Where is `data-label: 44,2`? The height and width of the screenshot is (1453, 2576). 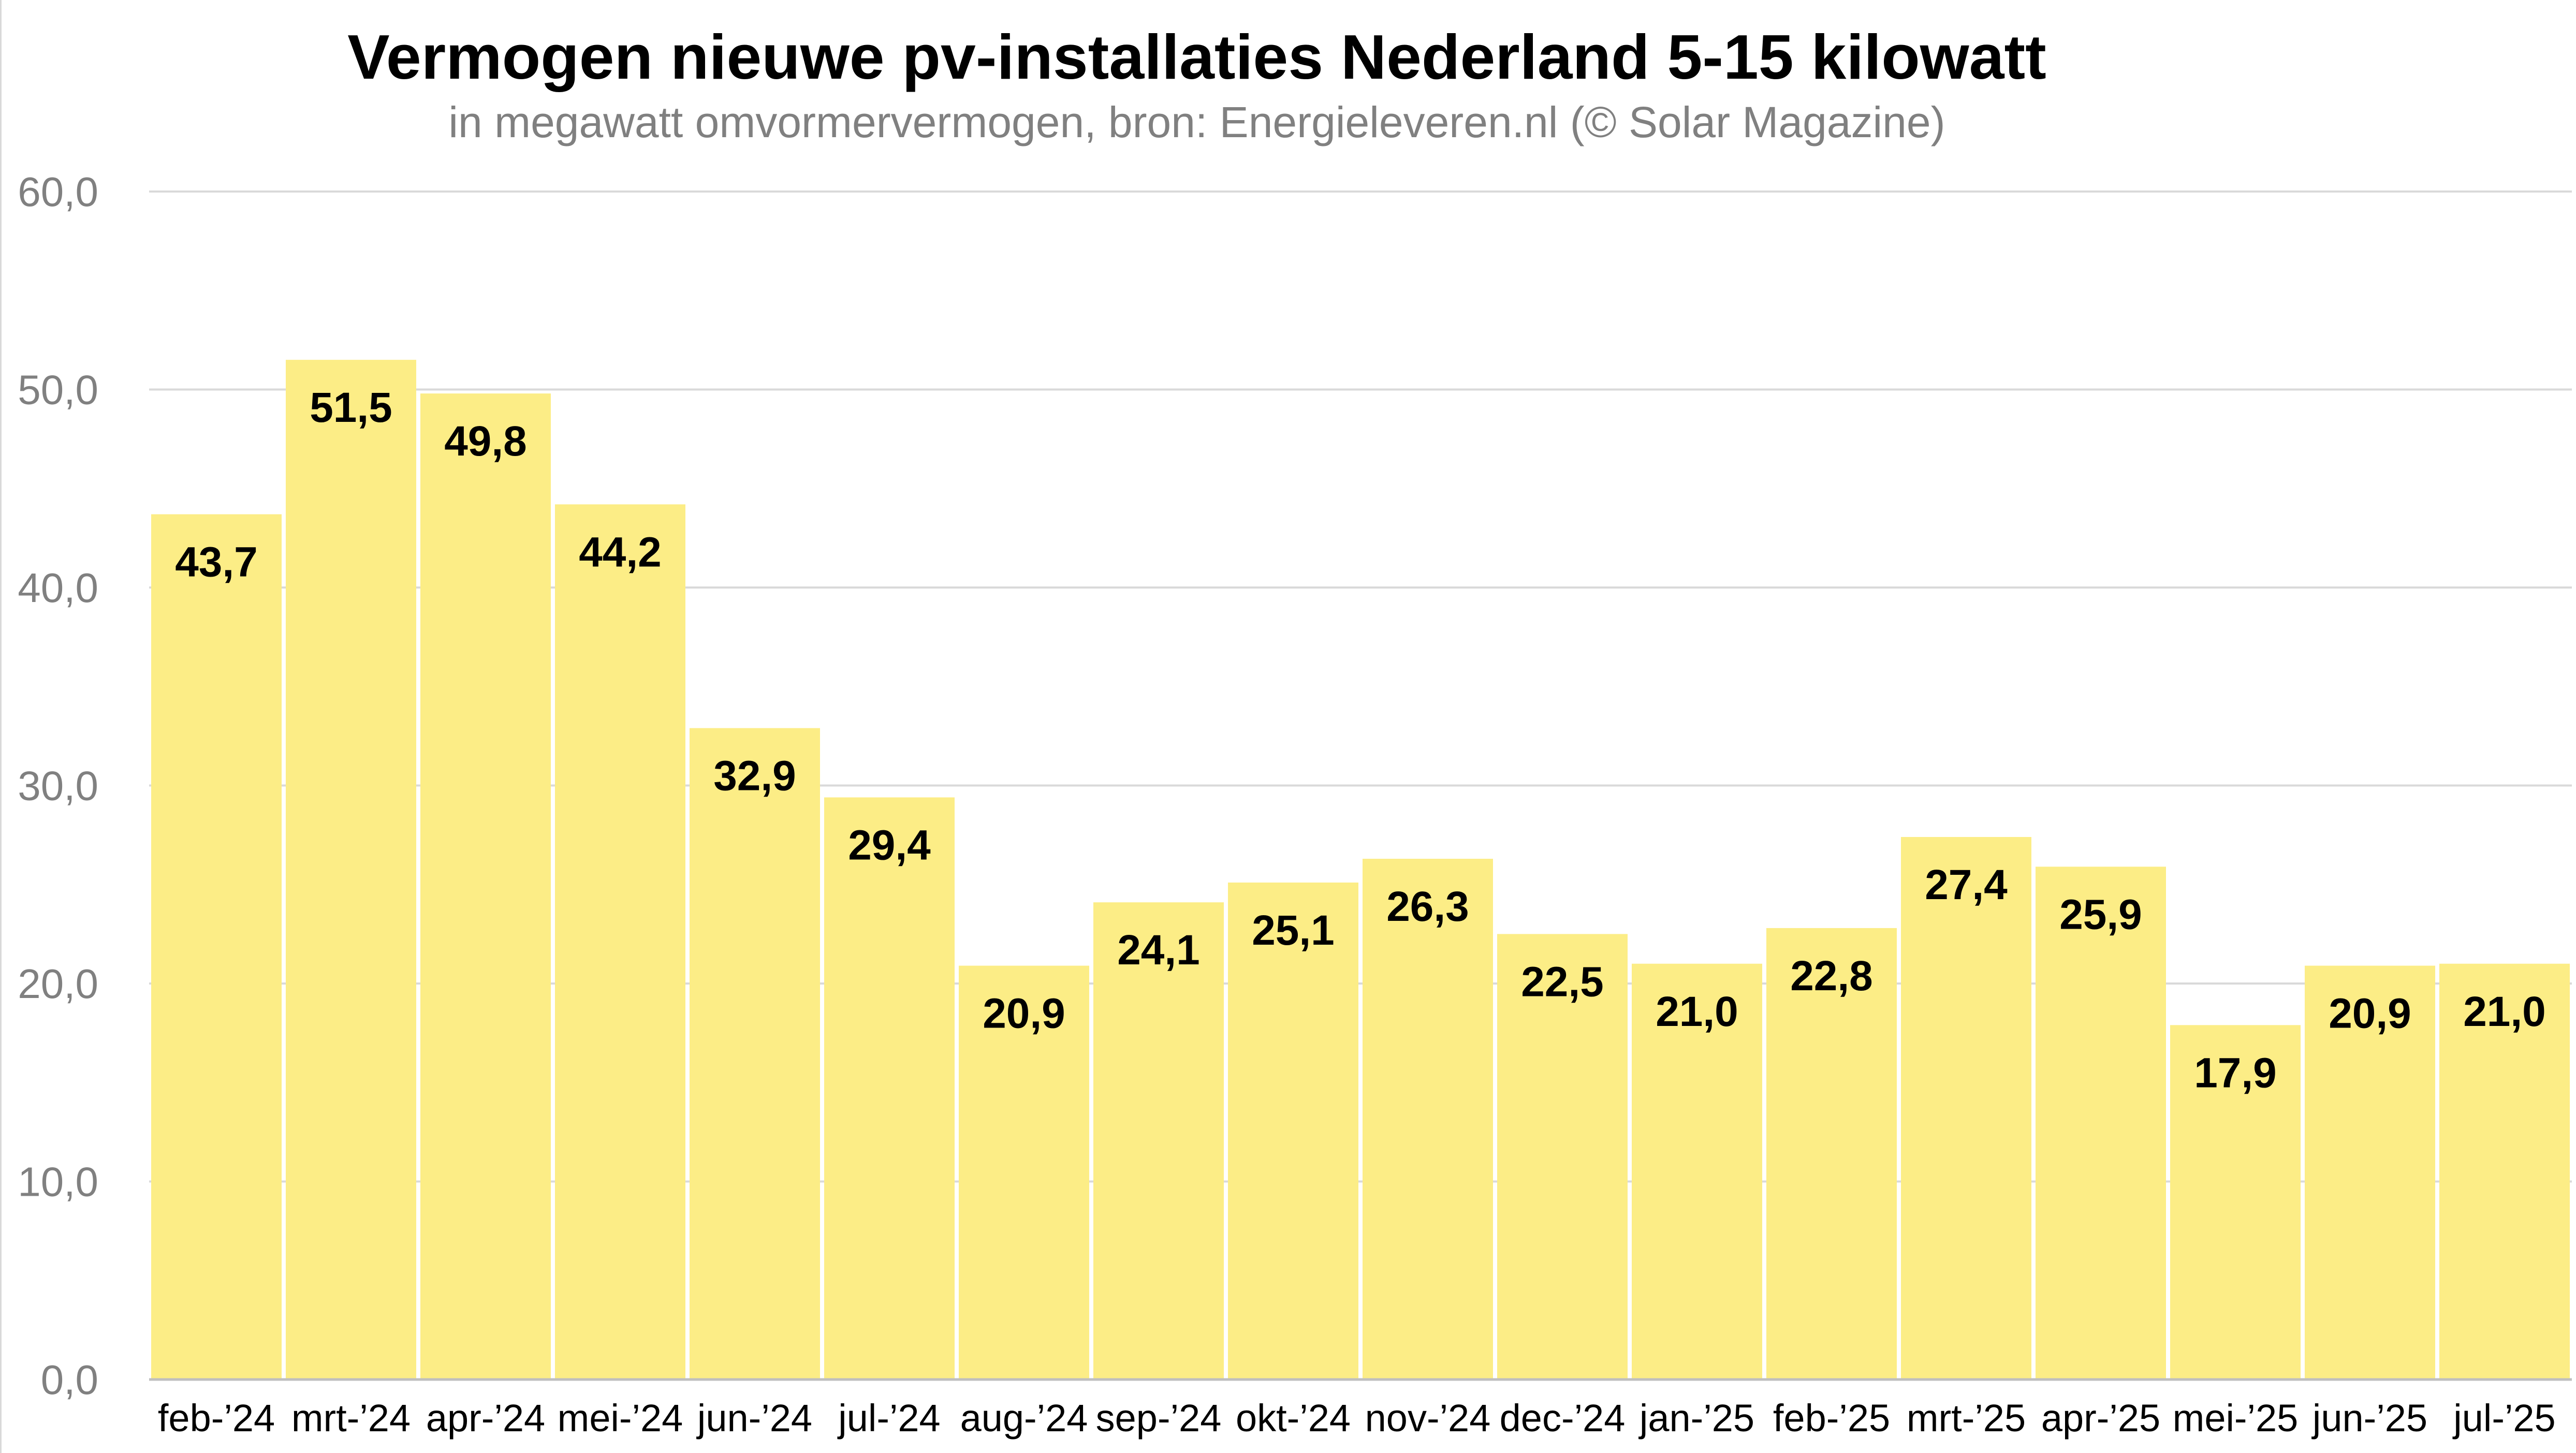
data-label: 44,2 is located at coordinates (620, 552).